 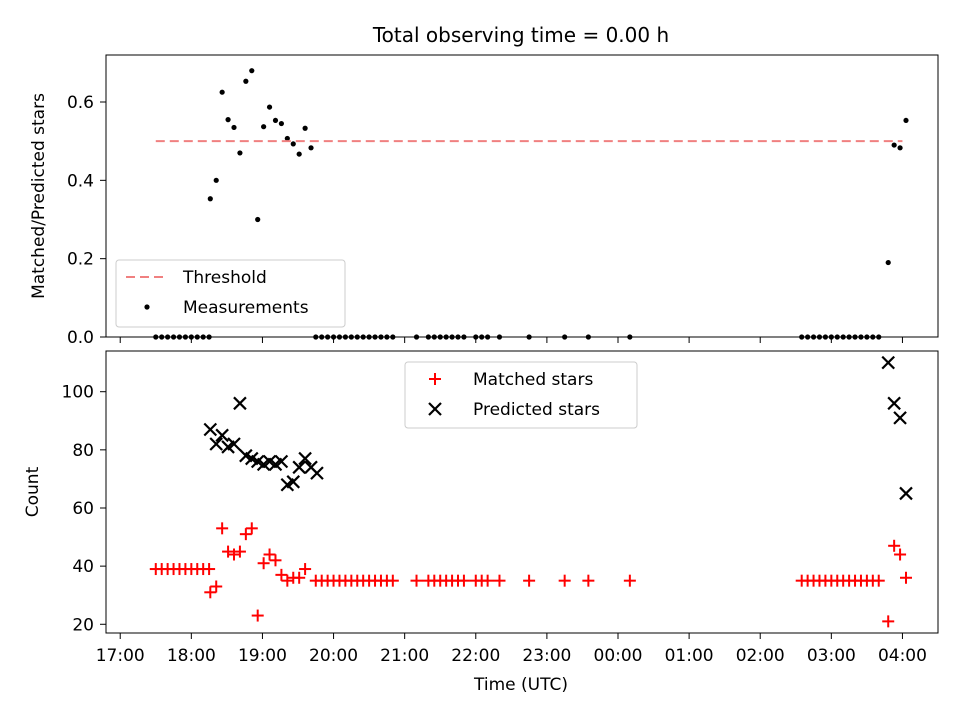 What do you see at coordinates (246, 308) in the screenshot?
I see `legend-measurements-label: Measurements` at bounding box center [246, 308].